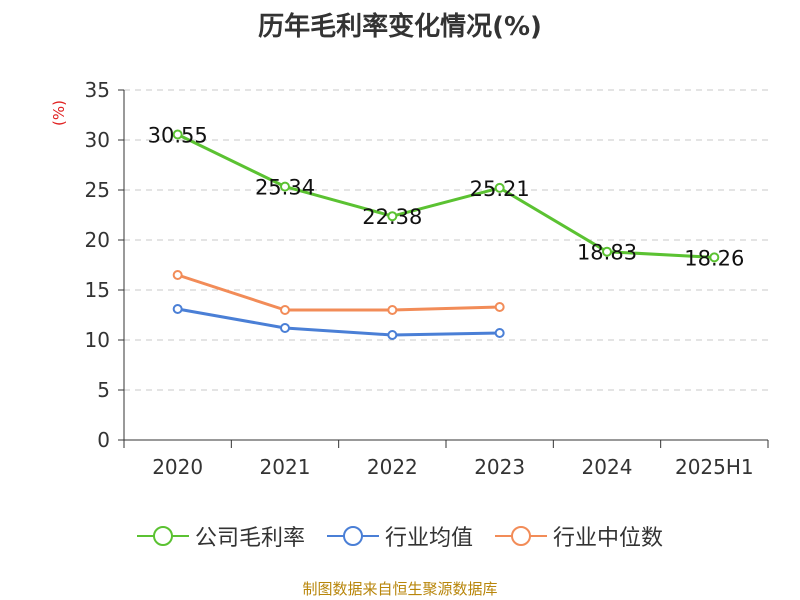  What do you see at coordinates (714, 467) in the screenshot?
I see `x-tick-label: 2025H1` at bounding box center [714, 467].